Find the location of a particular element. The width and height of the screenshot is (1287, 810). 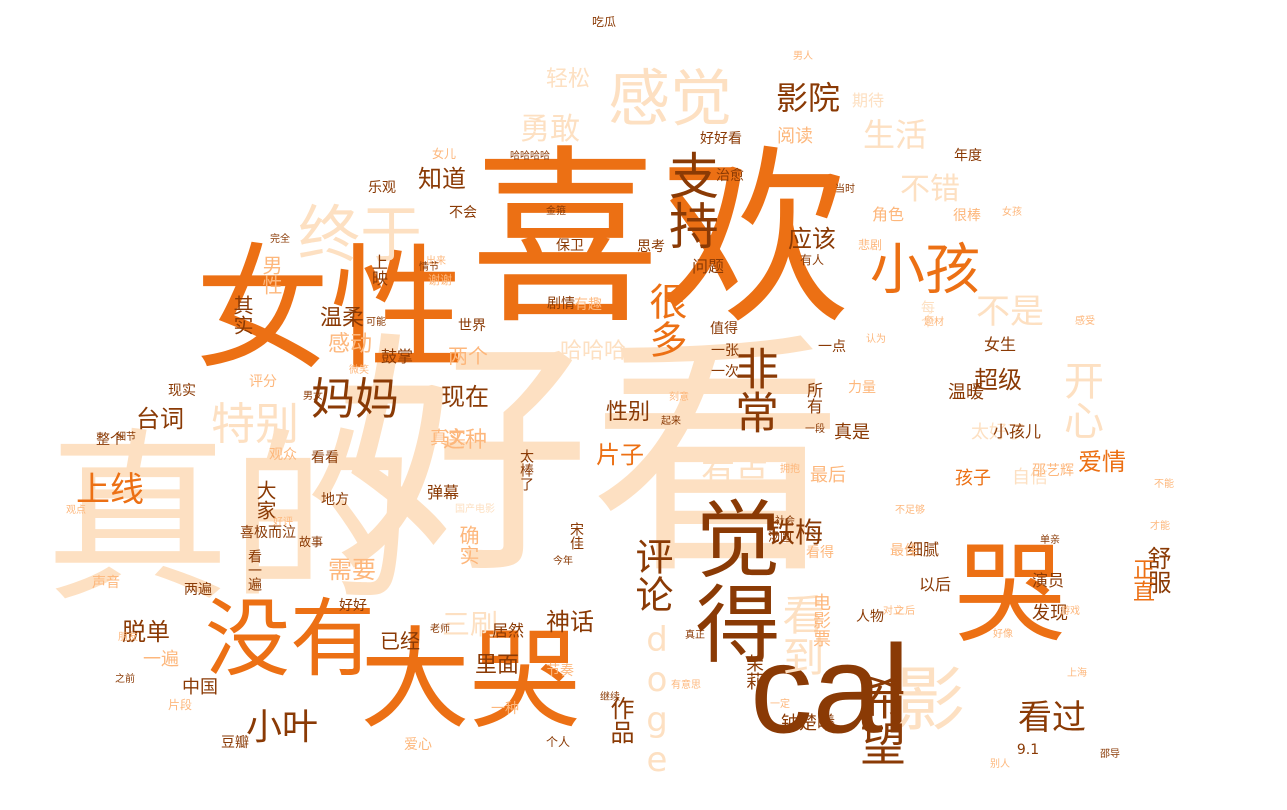

word-97: 人物 is located at coordinates (870, 616).